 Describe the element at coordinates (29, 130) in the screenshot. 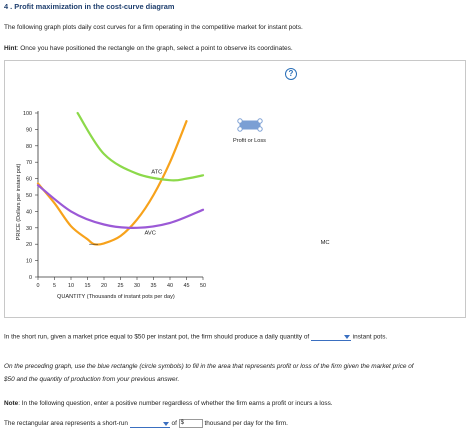

I see `y-tick-label: 90` at that location.